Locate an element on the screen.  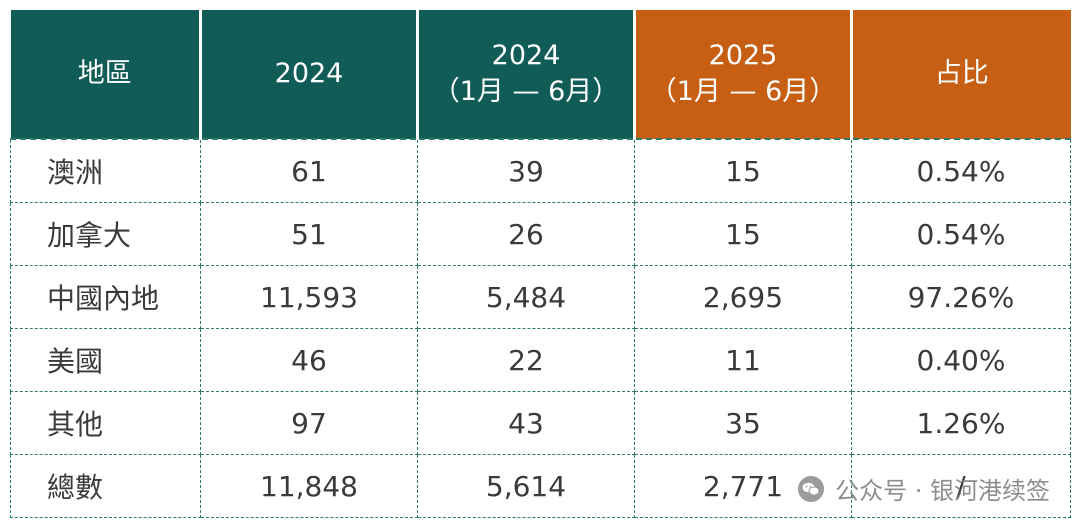
table-row: 其他 97 43 35 1.26% is located at coordinates (540, 423).